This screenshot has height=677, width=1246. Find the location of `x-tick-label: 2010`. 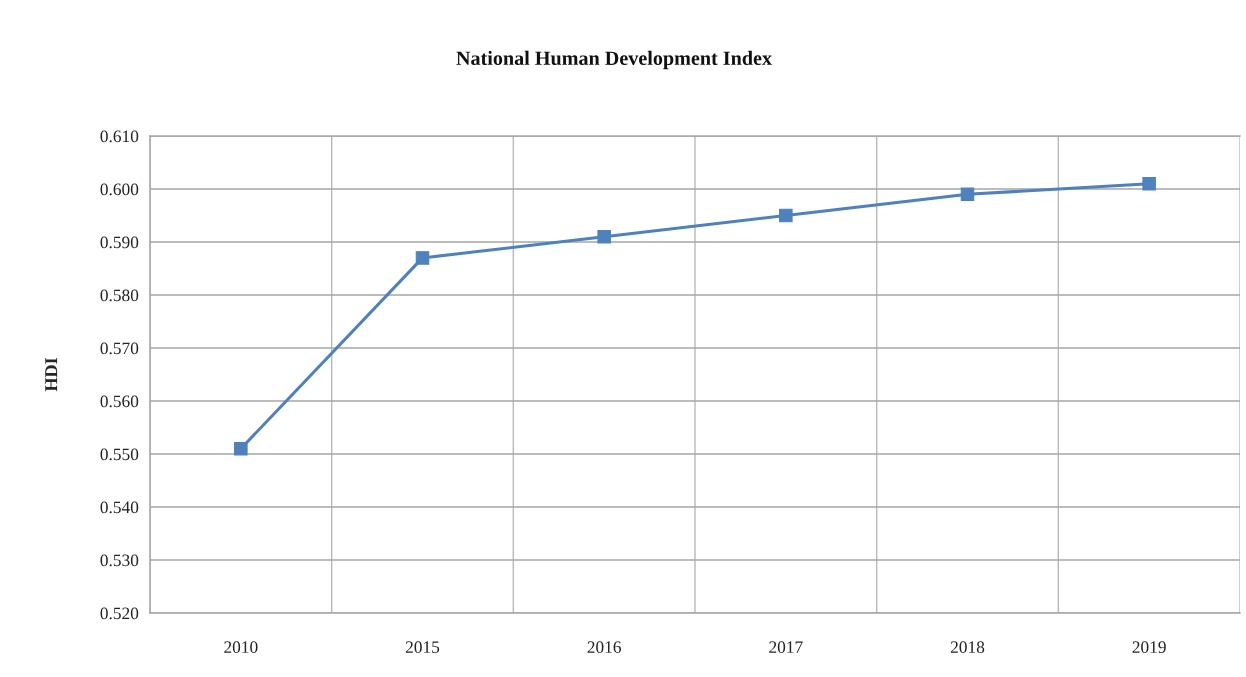

x-tick-label: 2010 is located at coordinates (241, 647).